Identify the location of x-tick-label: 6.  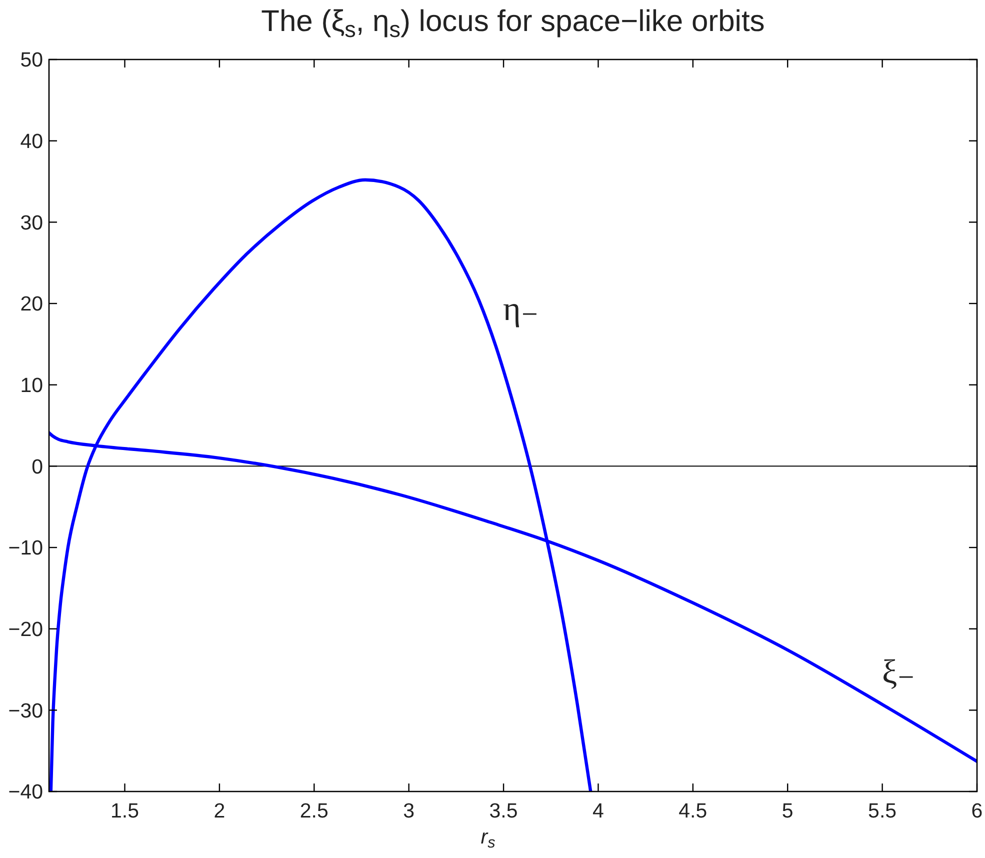
(977, 811).